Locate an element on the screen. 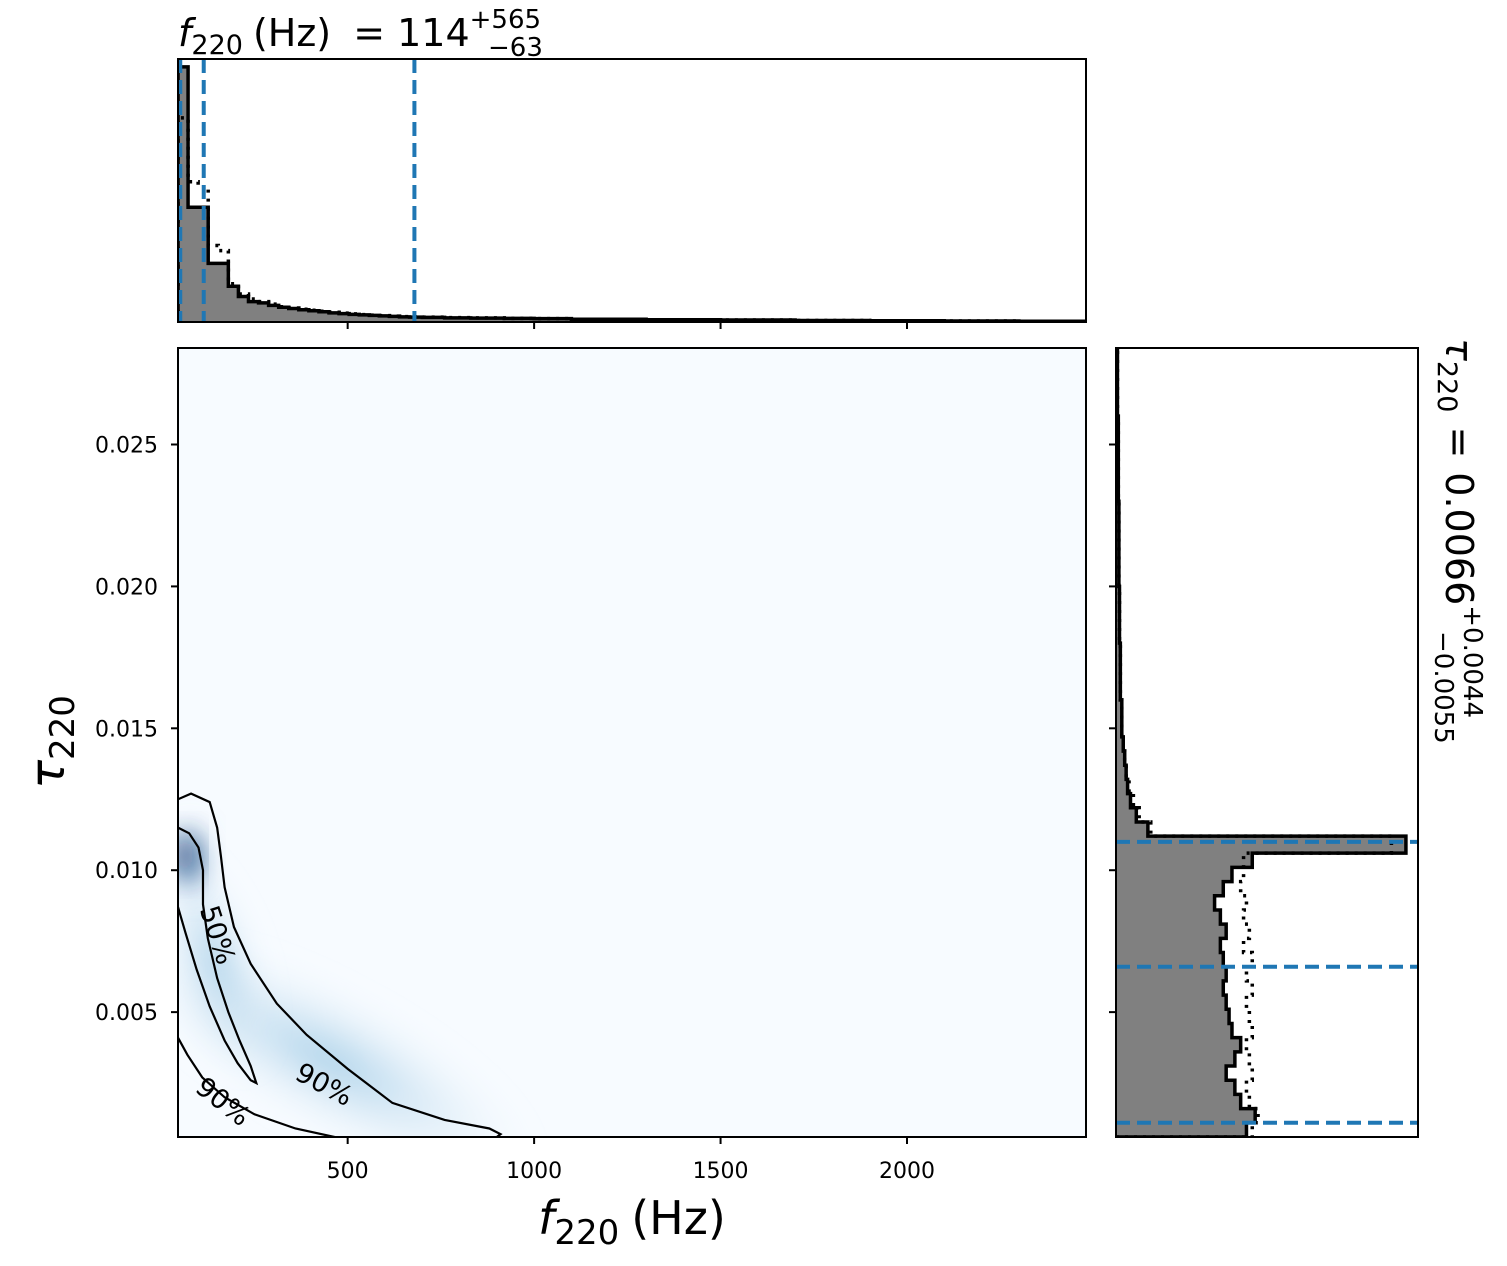 Image resolution: width=1507 pixels, height=1266 pixels. x-label-subscript: 220 is located at coordinates (586, 1233).